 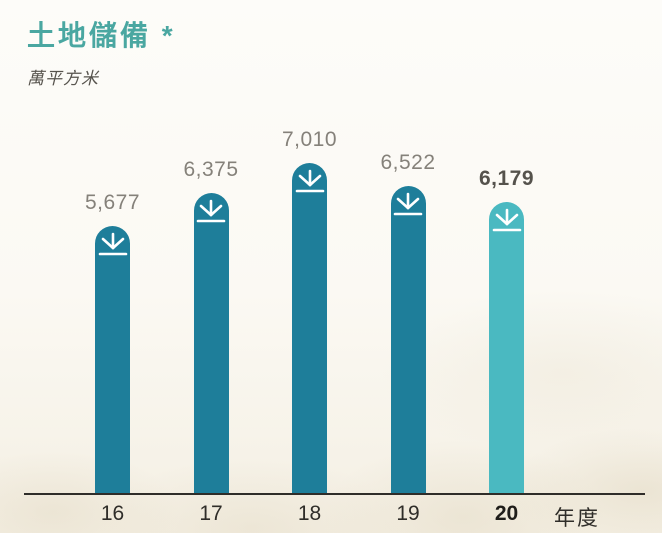 What do you see at coordinates (577, 518) in the screenshot?
I see `x-axis-suffix-label: 年度` at bounding box center [577, 518].